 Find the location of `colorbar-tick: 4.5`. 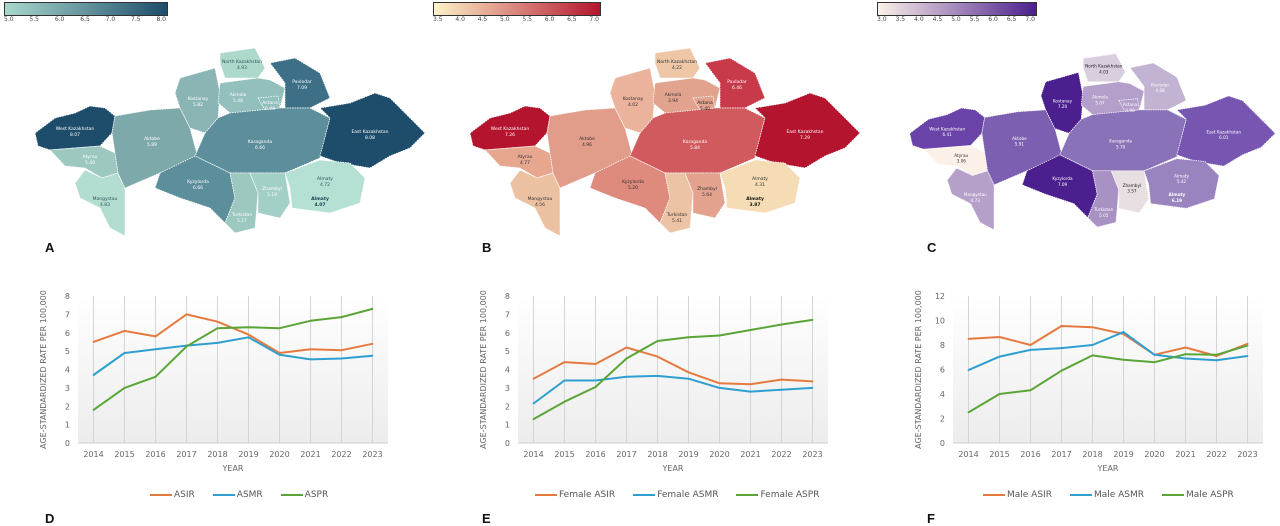

colorbar-tick: 4.5 is located at coordinates (937, 19).